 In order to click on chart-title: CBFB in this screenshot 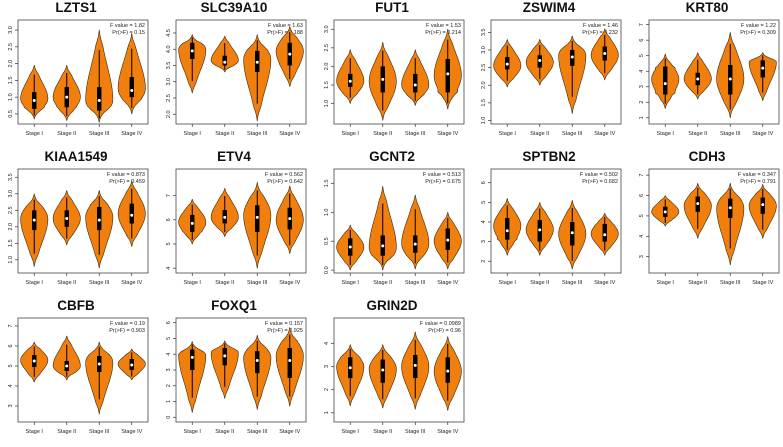, I will do `click(76, 305)`.